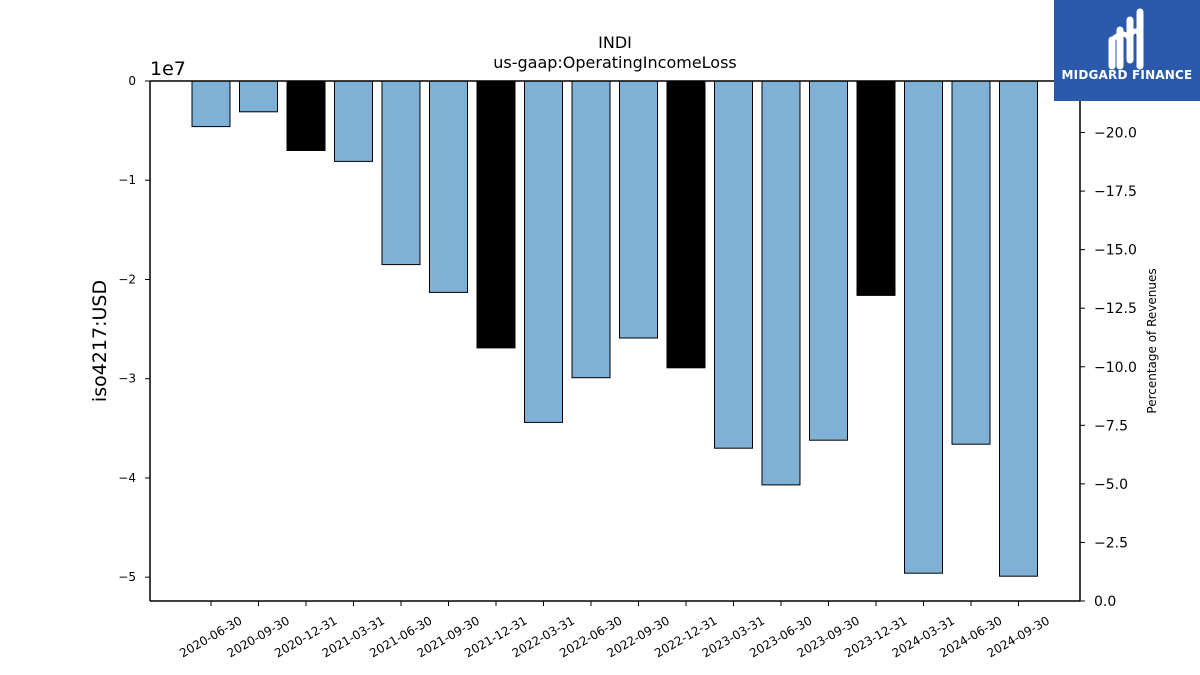 This screenshot has height=675, width=1200. Describe the element at coordinates (127, 478) in the screenshot. I see `y-tick-label: −4` at that location.